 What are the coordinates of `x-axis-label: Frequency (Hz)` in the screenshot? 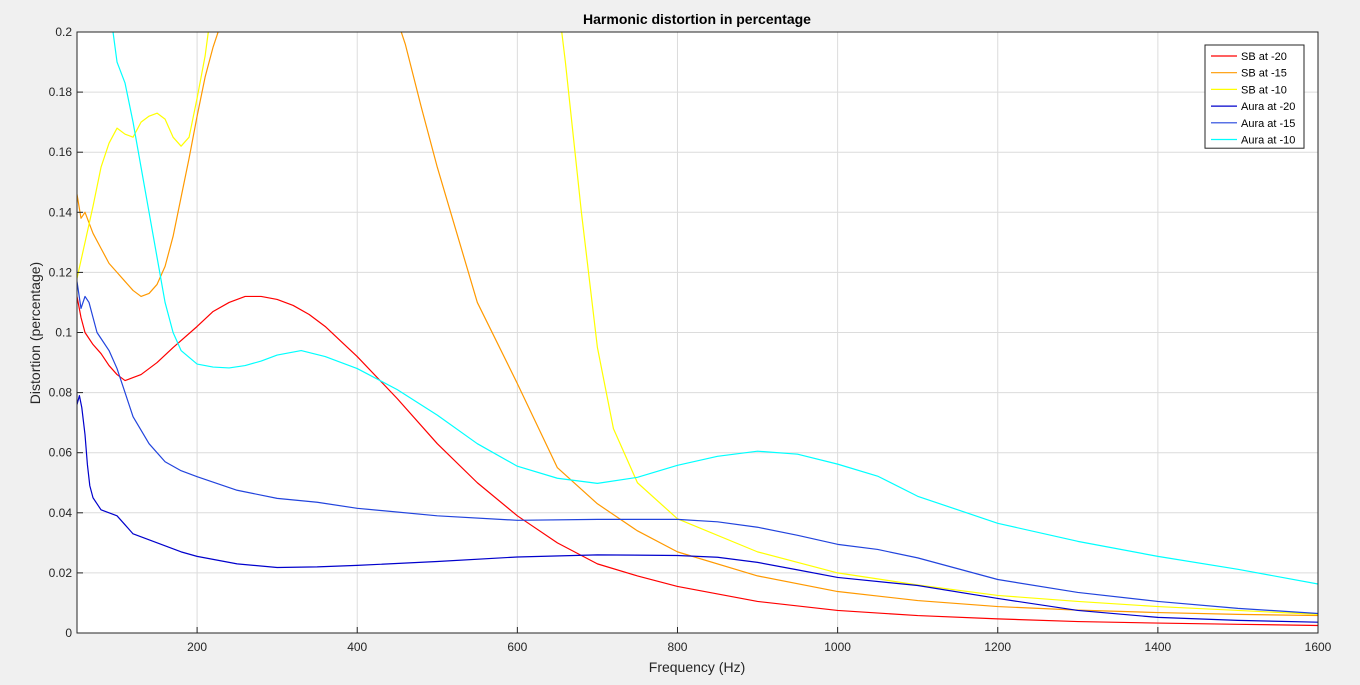 It's located at (697, 667).